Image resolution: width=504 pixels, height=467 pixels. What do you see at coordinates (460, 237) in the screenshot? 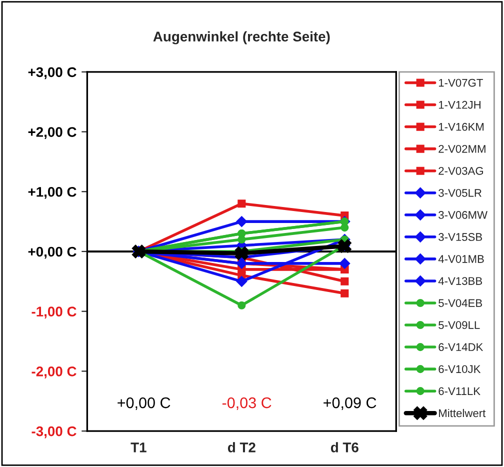
I see `legend-label: 3-V15SB` at bounding box center [460, 237].